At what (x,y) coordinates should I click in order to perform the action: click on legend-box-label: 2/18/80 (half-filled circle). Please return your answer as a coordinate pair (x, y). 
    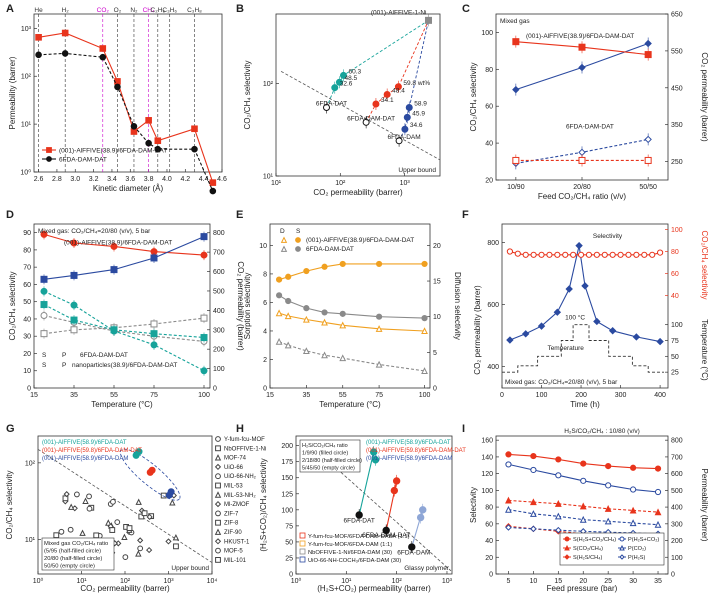
    Looking at the image, I should click on (332, 461).